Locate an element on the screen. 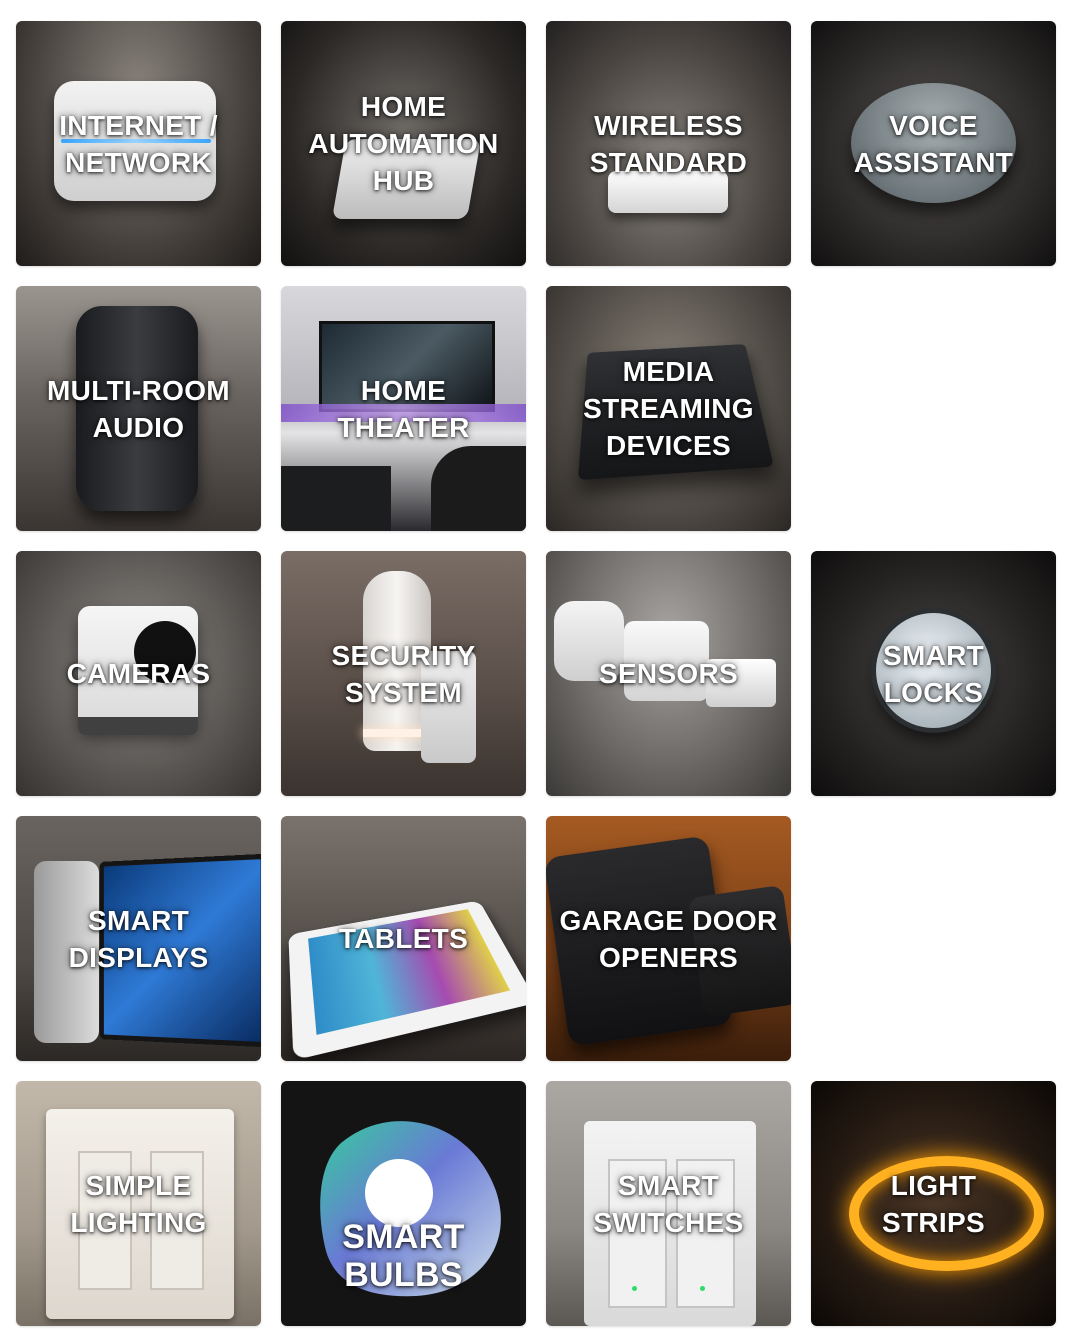 This screenshot has height=1344, width=1080. tile-smart-locks: SMART LOCKS is located at coordinates (933, 673).